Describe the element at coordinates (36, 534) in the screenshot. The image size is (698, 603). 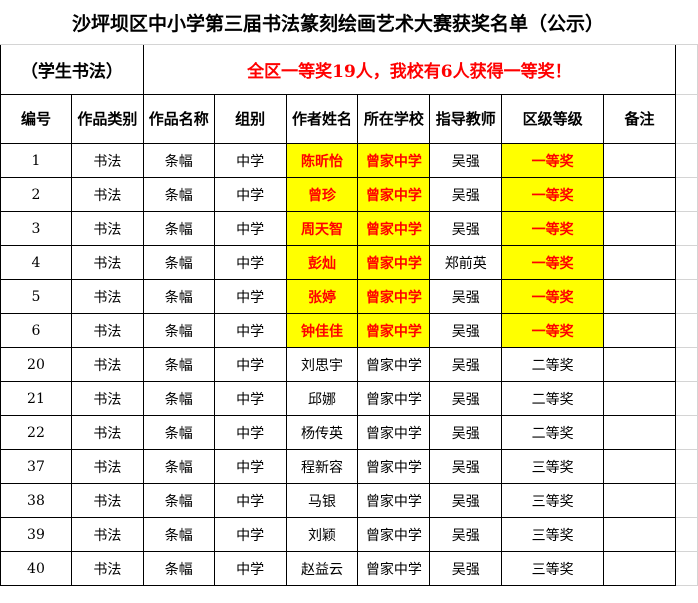
I see `cell: 39` at that location.